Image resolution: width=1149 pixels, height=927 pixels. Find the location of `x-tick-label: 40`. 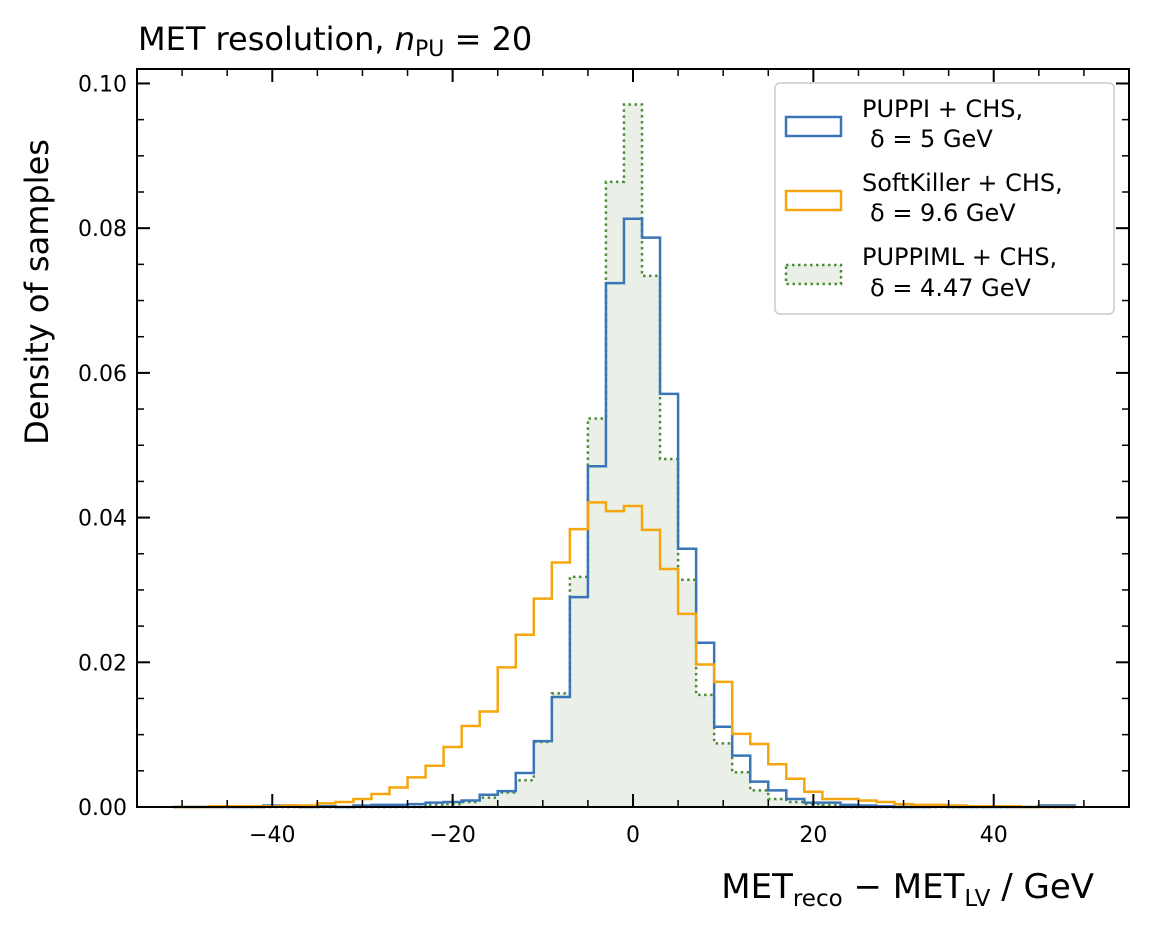

x-tick-label: 40 is located at coordinates (994, 835).